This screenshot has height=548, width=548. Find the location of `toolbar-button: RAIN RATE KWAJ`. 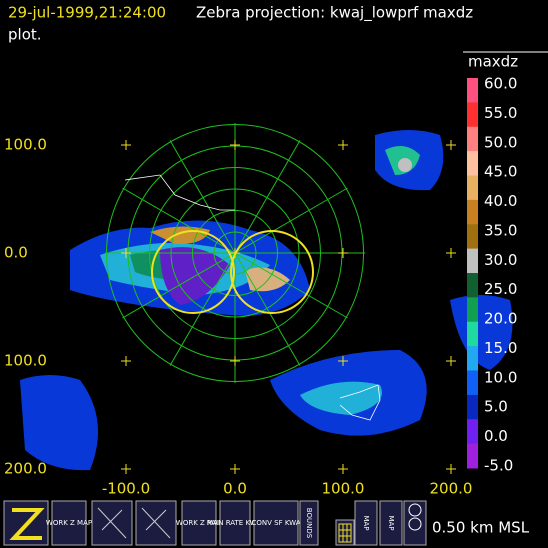

toolbar-button: RAIN RATE KWAJ is located at coordinates (235, 523).